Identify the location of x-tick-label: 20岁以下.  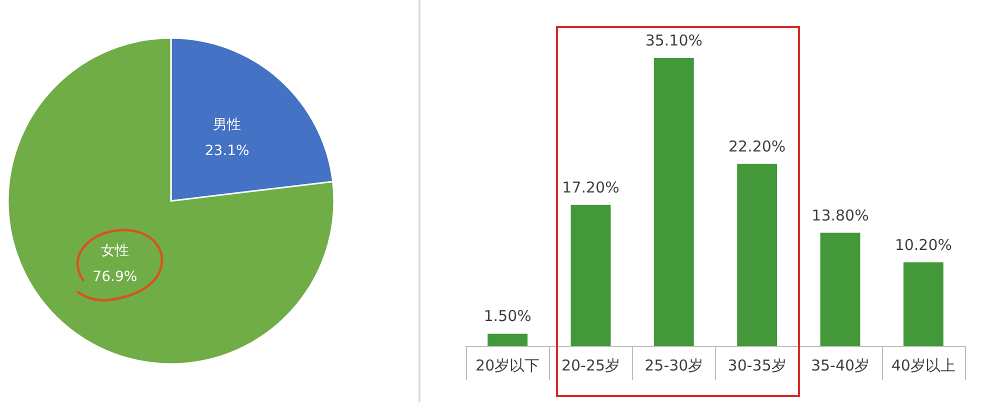
(508, 365).